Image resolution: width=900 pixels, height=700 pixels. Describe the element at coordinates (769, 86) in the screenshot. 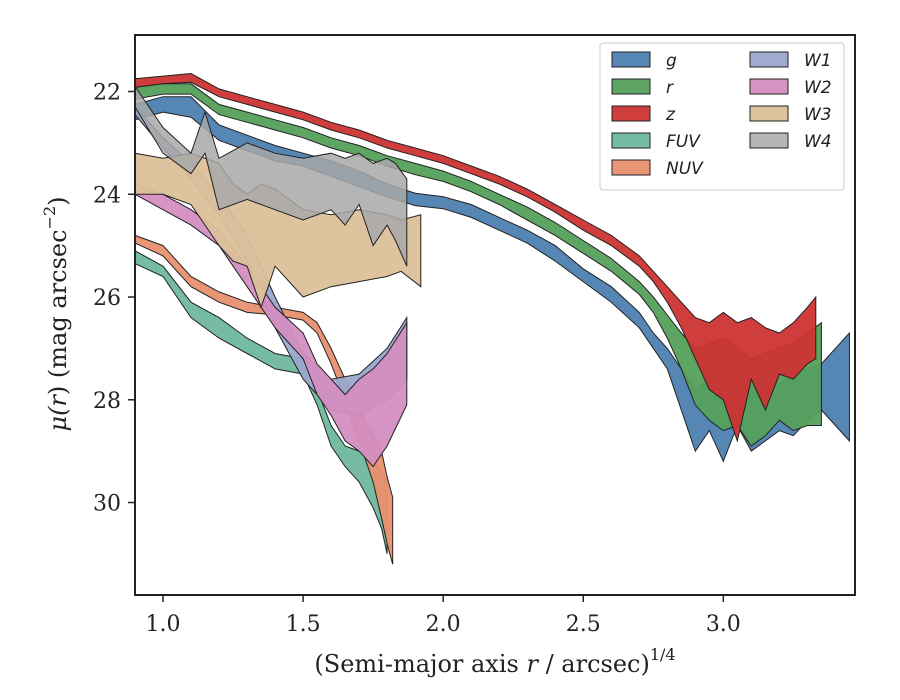

I see `legend-swatch-w2` at that location.